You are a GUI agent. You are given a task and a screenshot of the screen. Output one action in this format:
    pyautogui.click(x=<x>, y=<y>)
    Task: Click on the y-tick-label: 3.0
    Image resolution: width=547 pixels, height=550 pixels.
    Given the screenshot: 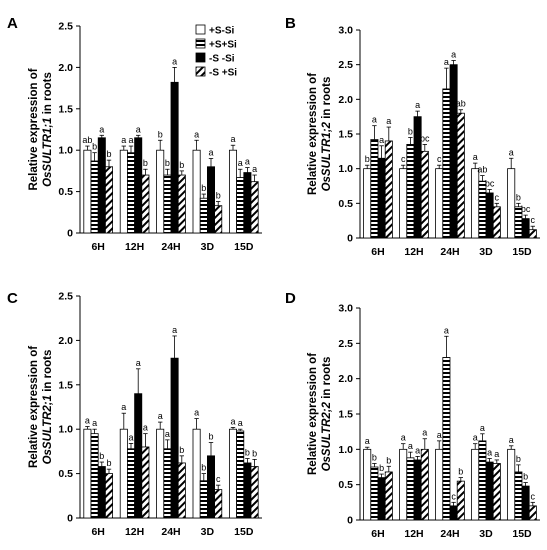 What is the action you would take?
    pyautogui.click(x=345, y=31)
    